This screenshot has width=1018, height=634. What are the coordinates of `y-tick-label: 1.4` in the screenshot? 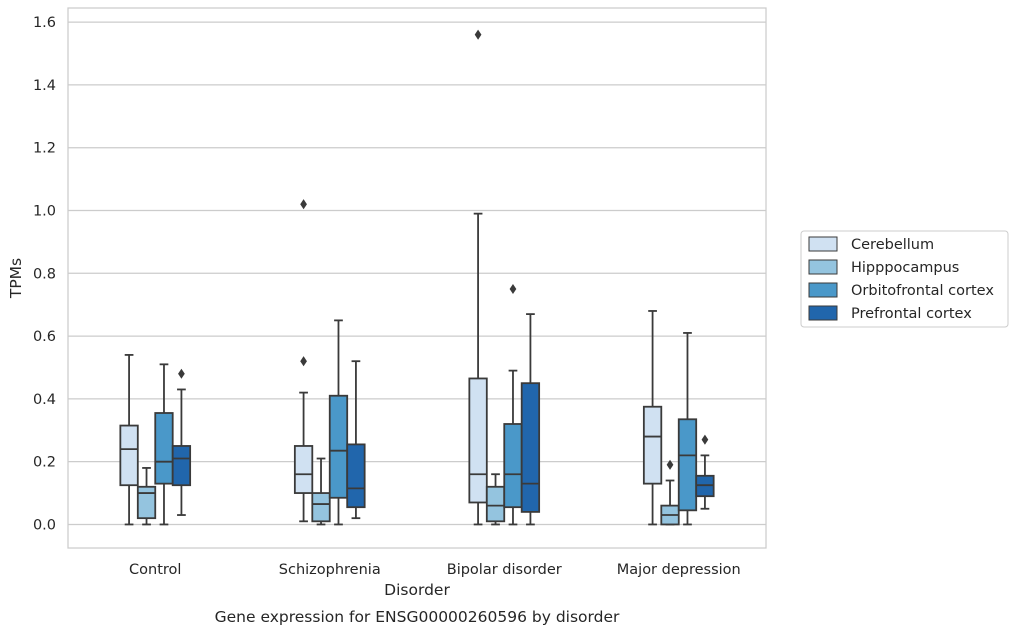 It's located at (44, 86).